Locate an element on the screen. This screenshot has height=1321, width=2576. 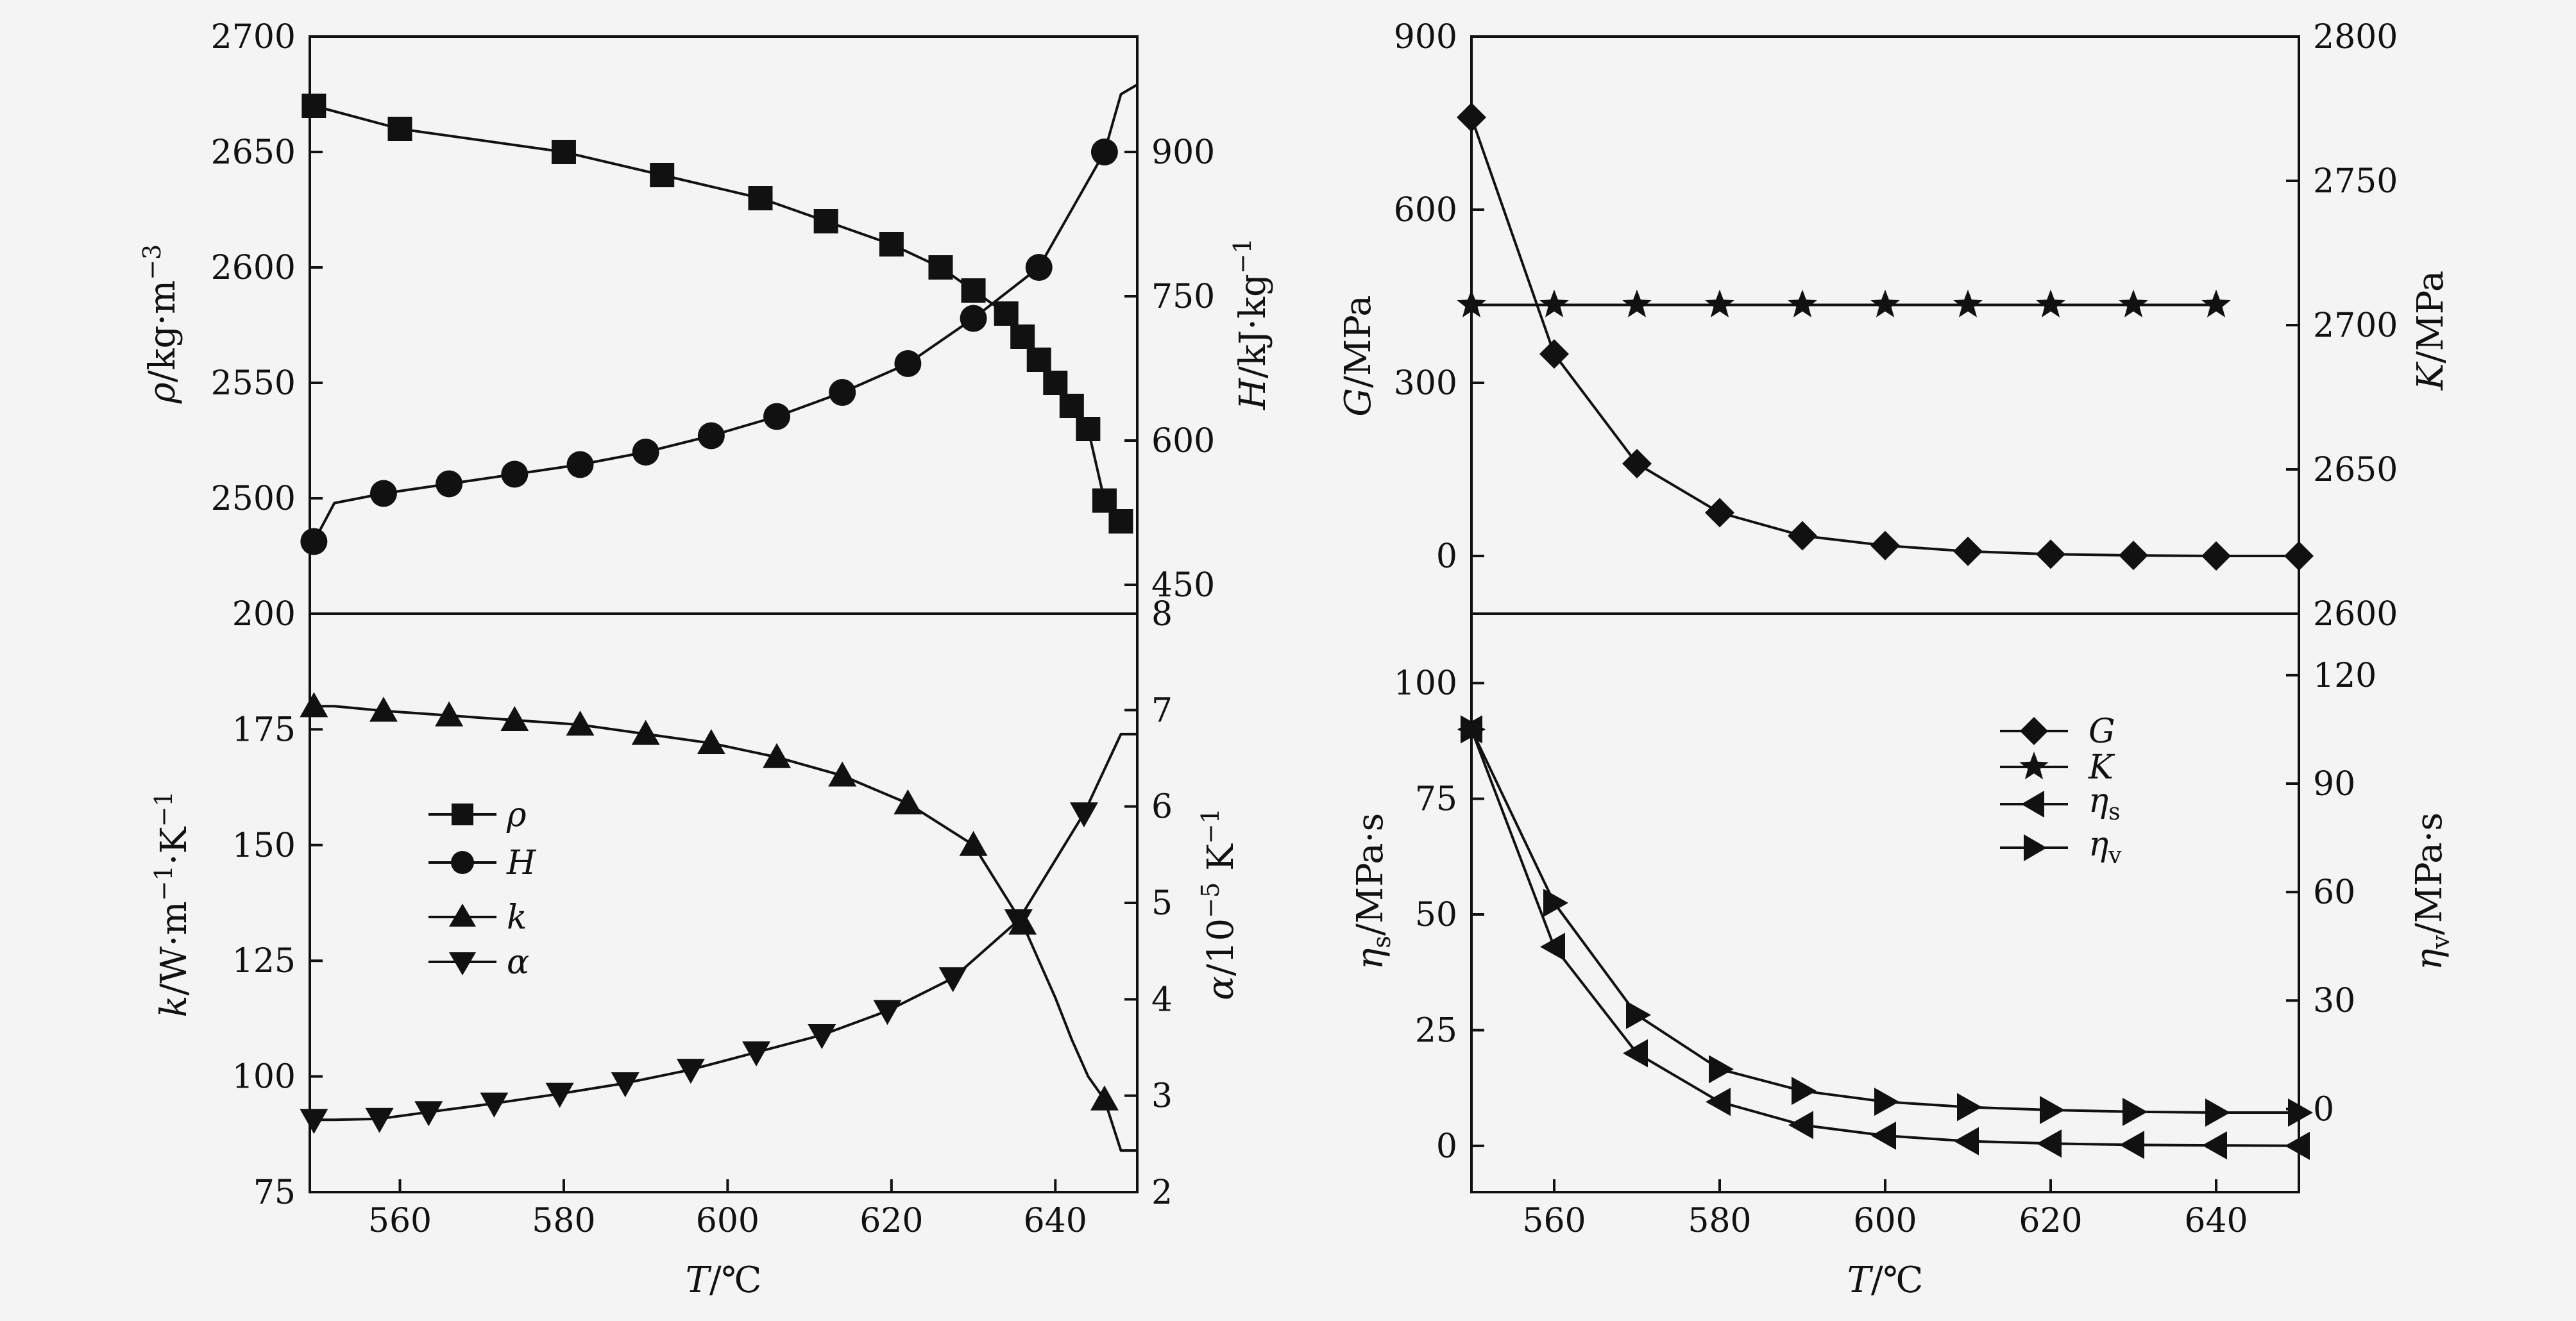
bl-right-axis-exponent-1: −5 is located at coordinates (1210, 900).